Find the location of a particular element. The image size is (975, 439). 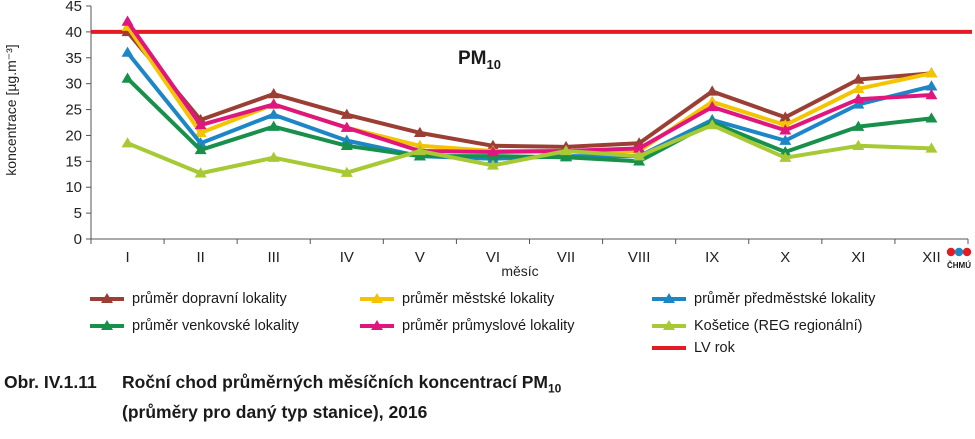

pm-label-background is located at coordinates (484, 55).